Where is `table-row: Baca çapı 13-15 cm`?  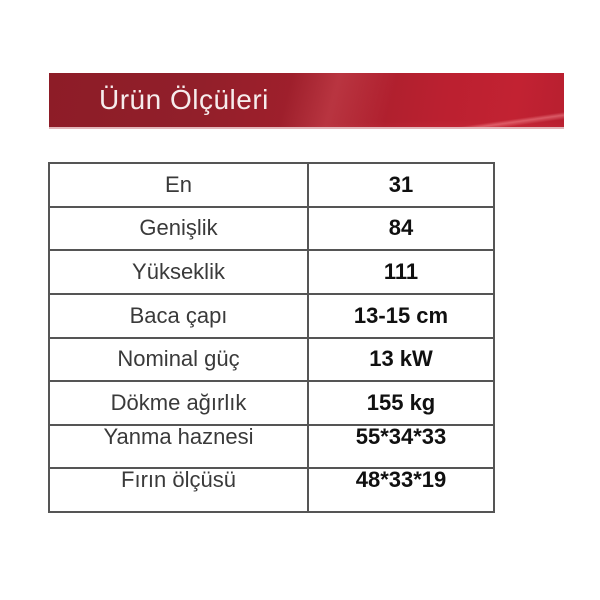 table-row: Baca çapı 13-15 cm is located at coordinates (271, 315).